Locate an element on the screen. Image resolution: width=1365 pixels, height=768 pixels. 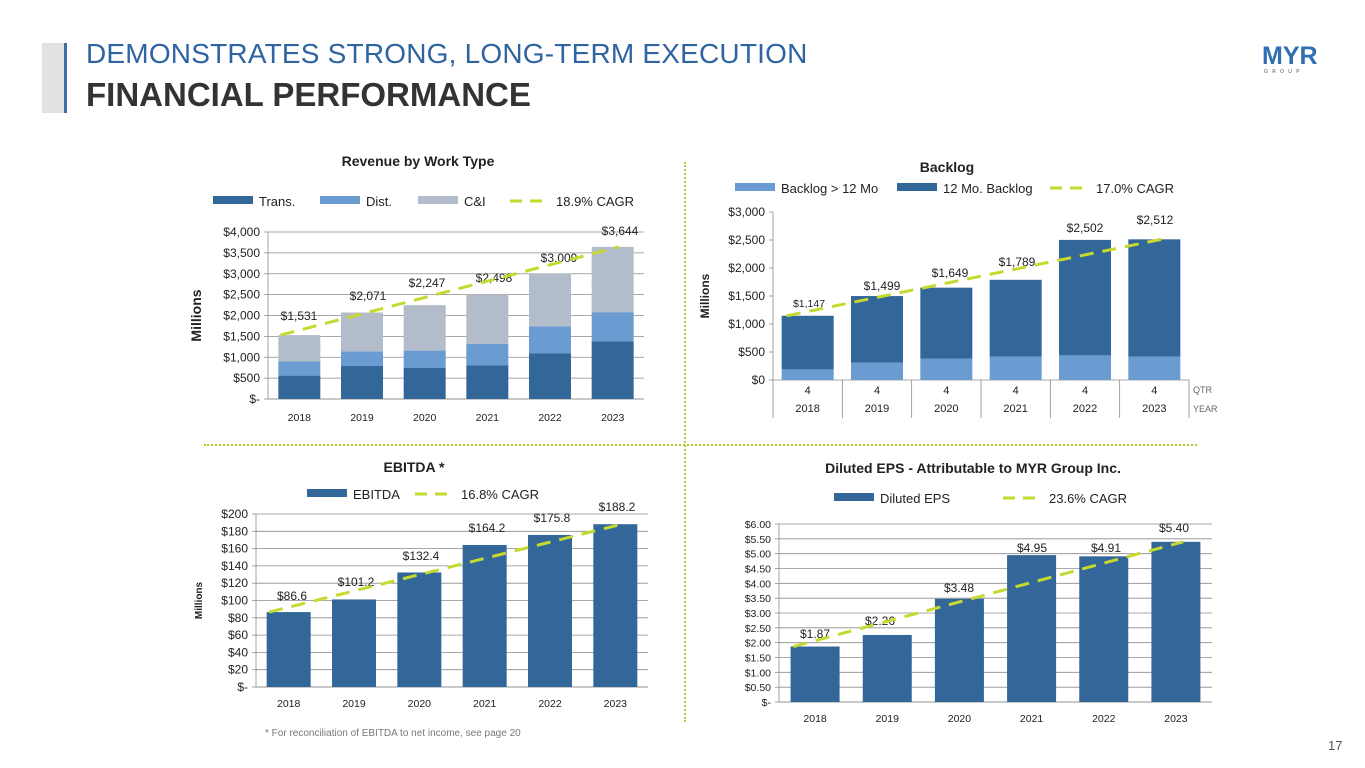
y-tick-label: $160 is located at coordinates (234, 549).